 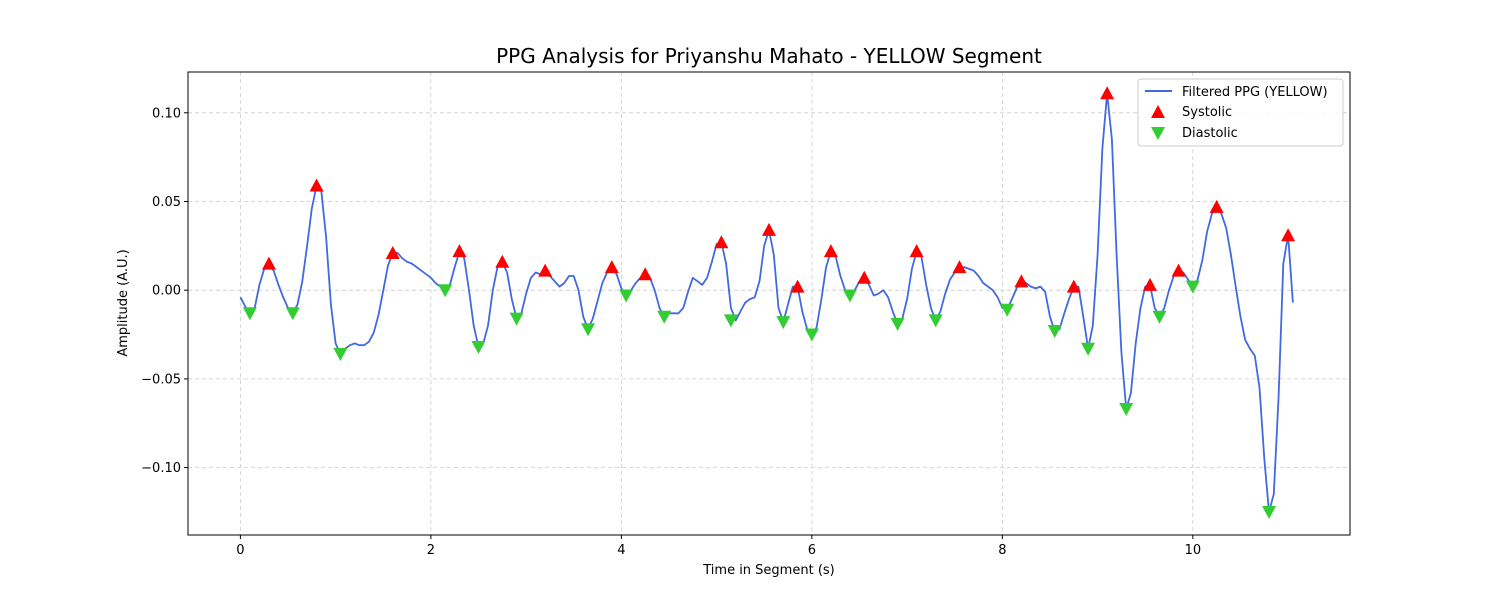 What do you see at coordinates (161, 379) in the screenshot?
I see `y-tick-label: −0.05` at bounding box center [161, 379].